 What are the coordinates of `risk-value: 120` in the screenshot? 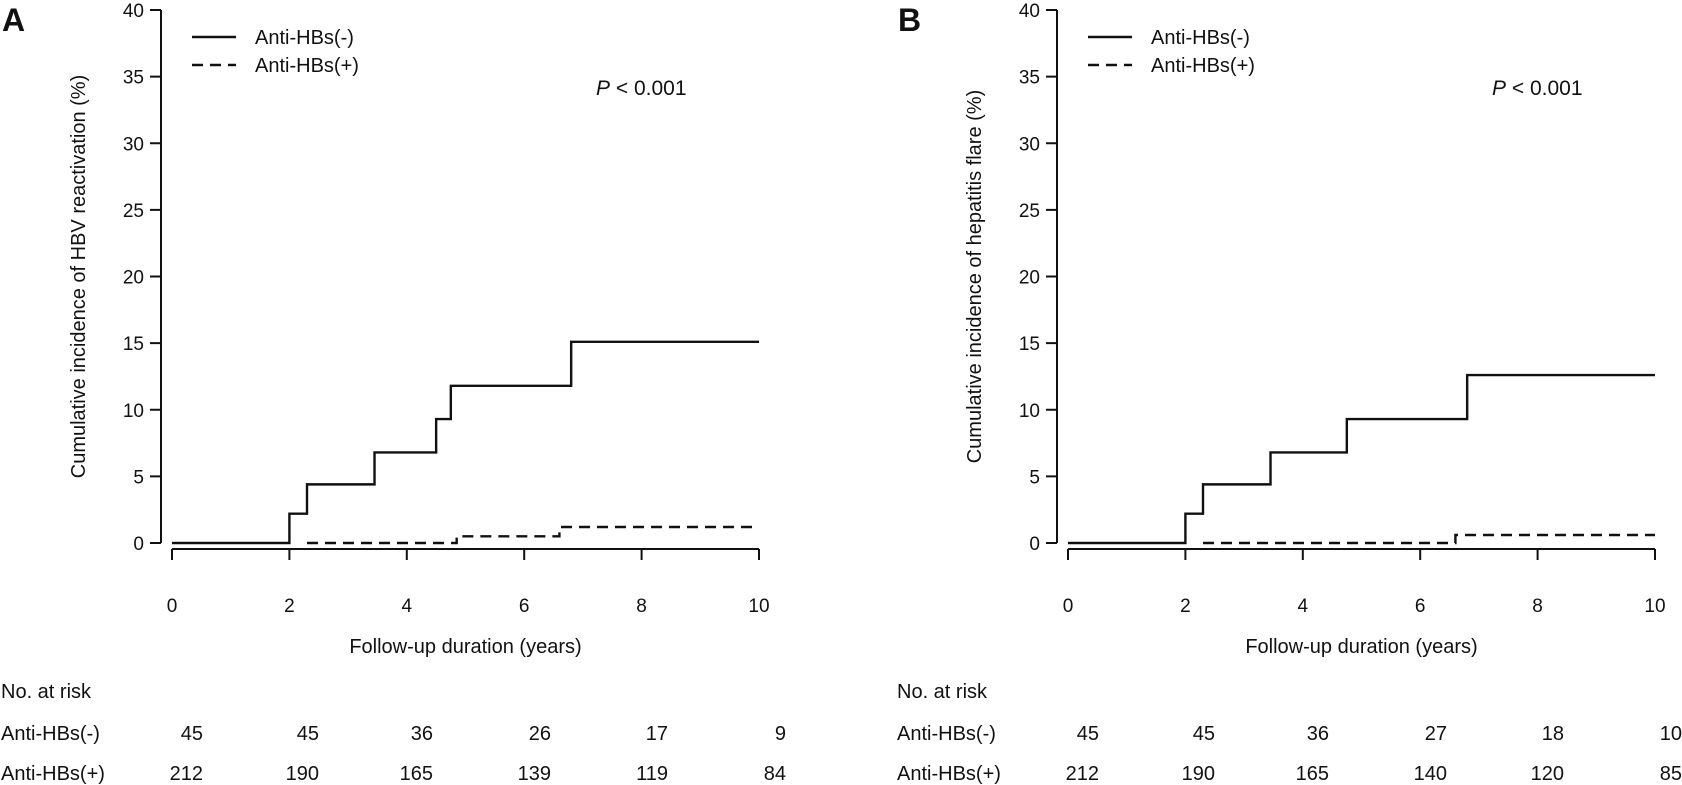 It's located at (1547, 774).